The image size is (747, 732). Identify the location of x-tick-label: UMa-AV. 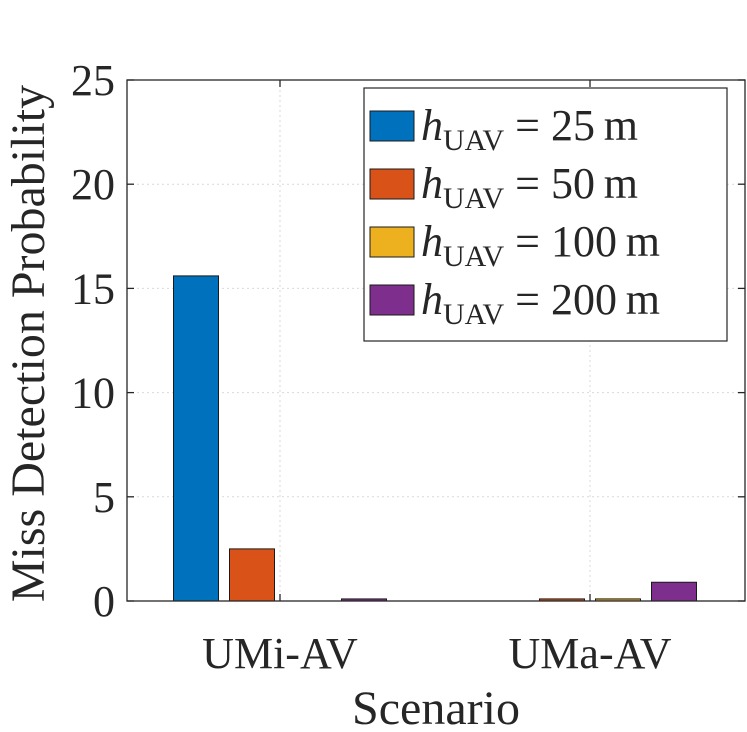
(590, 653).